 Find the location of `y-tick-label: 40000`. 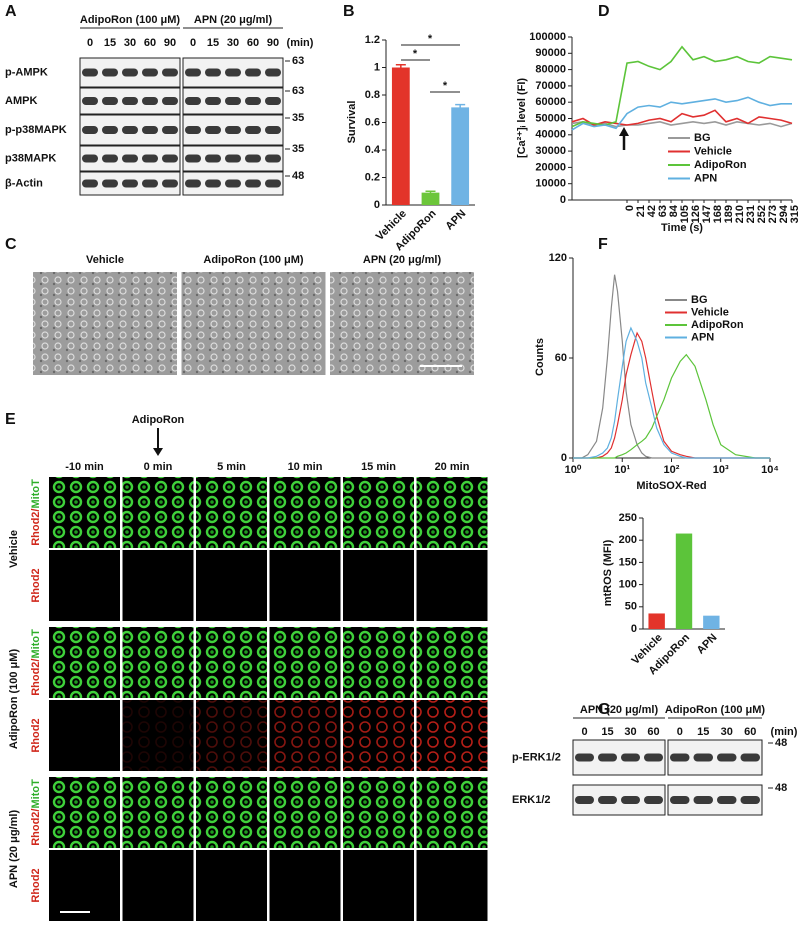

y-tick-label: 40000 is located at coordinates (550, 135).